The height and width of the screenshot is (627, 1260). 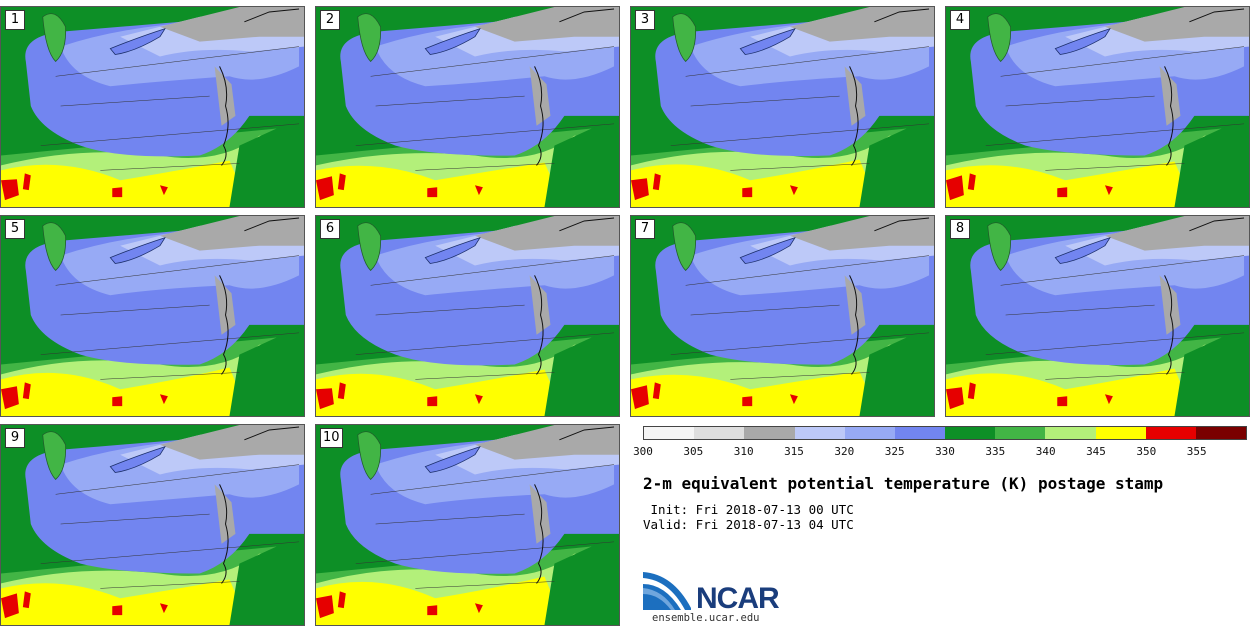 What do you see at coordinates (1096, 451) in the screenshot?
I see `colorbar-tick-label: 345` at bounding box center [1096, 451].